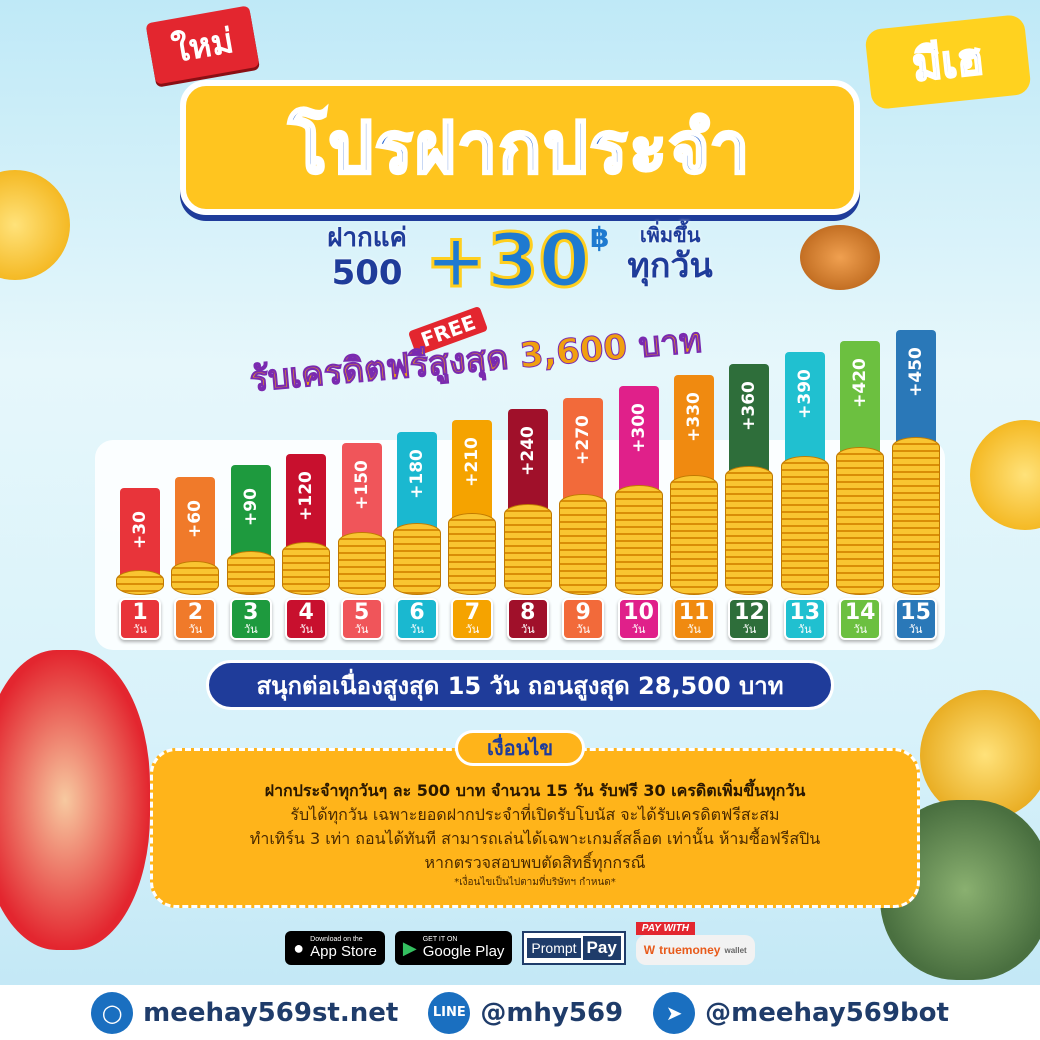 The height and width of the screenshot is (1040, 1040). I want to click on day-number: 9, so click(583, 612).